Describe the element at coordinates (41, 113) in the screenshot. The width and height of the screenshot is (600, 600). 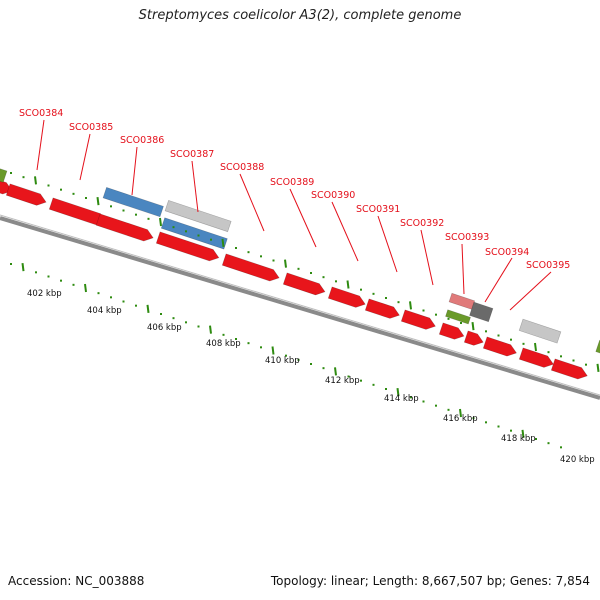
I see `gene-label: SCO0384` at that location.